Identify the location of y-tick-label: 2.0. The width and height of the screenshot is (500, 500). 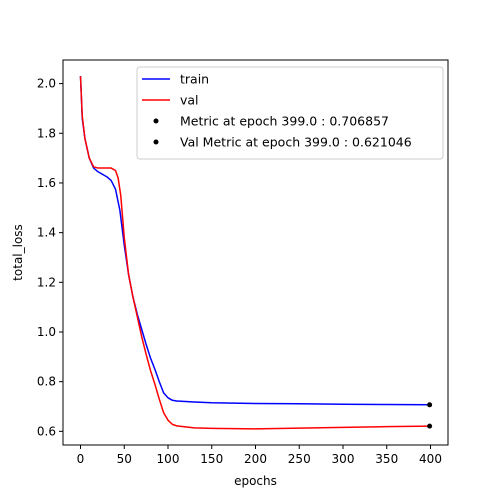
(46, 84).